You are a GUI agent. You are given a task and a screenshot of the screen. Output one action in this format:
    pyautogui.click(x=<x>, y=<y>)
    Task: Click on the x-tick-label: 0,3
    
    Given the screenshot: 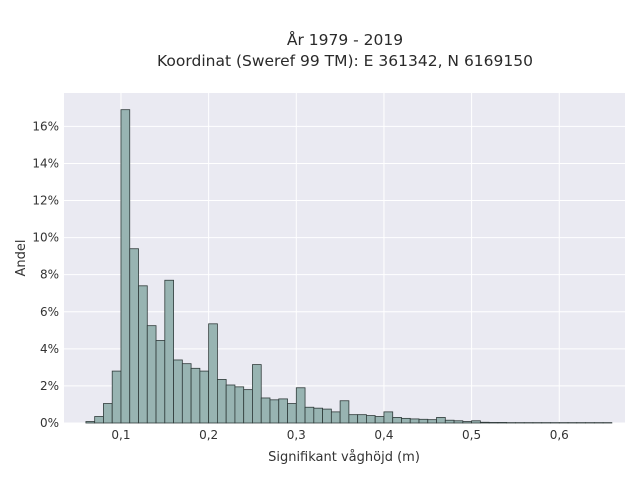 What is the action you would take?
    pyautogui.click(x=296, y=435)
    